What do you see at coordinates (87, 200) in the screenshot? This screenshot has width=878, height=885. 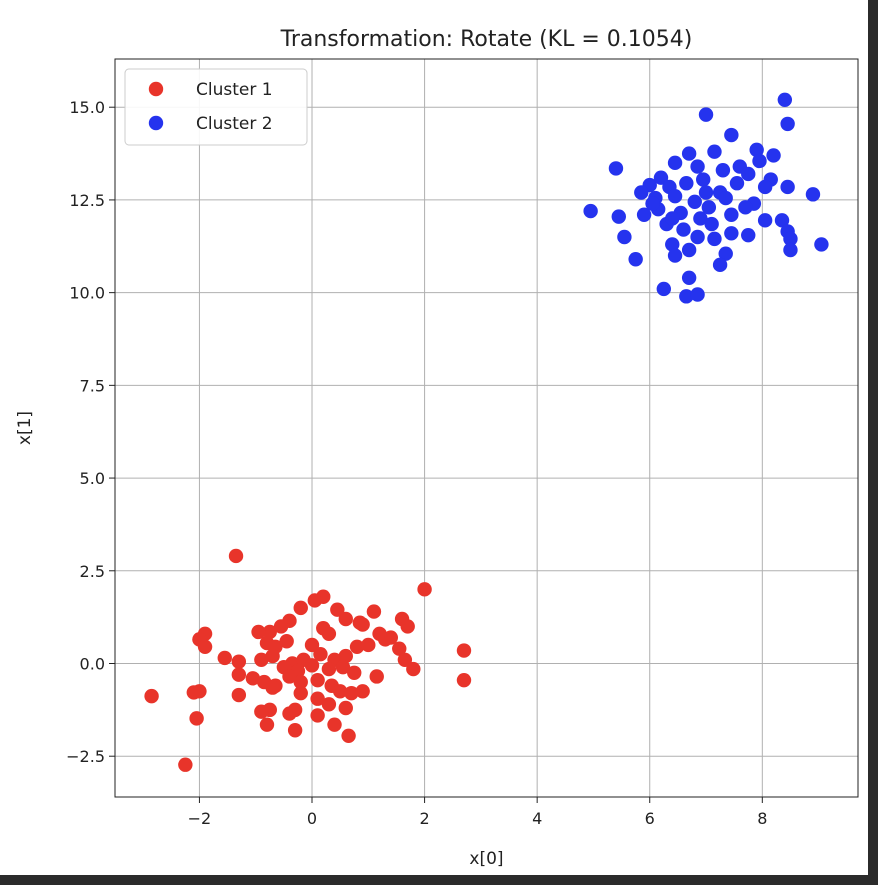 I see `y-tick-label: 12.5` at bounding box center [87, 200].